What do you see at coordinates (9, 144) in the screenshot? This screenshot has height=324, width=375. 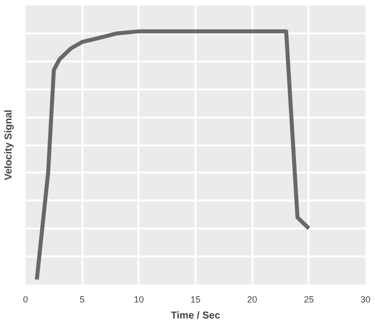 I see `y-axis-title: Velocity Signal` at bounding box center [9, 144].